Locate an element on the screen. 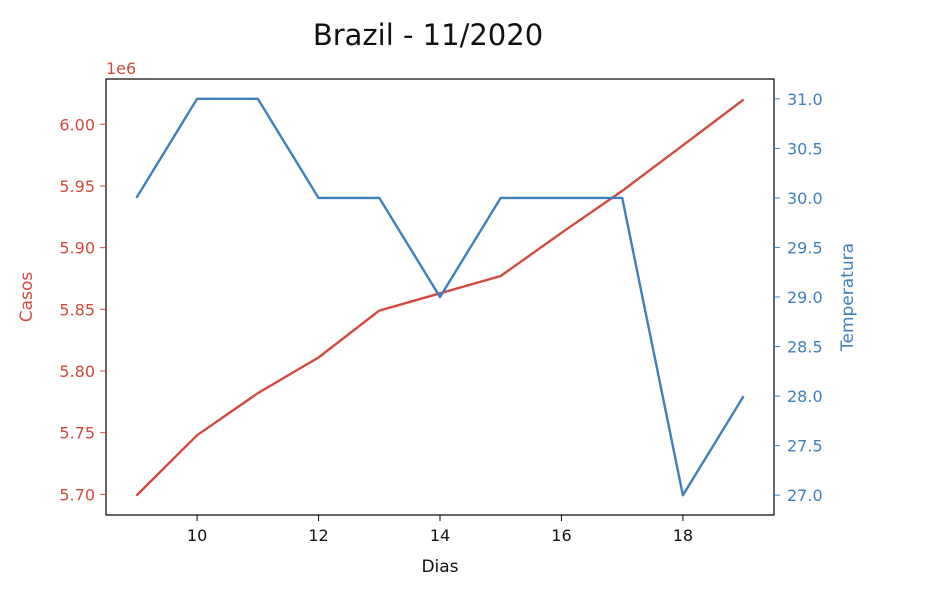 This screenshot has height=610, width=930. x-tick-label: 18 is located at coordinates (683, 535).